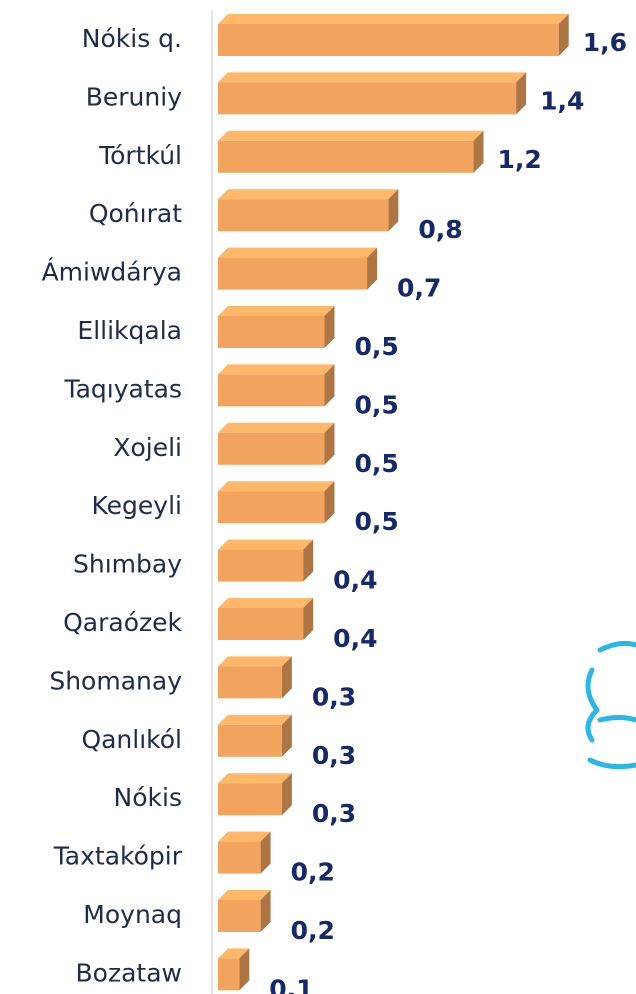  I want to click on y-tick-label: Shımbay, so click(127, 564).